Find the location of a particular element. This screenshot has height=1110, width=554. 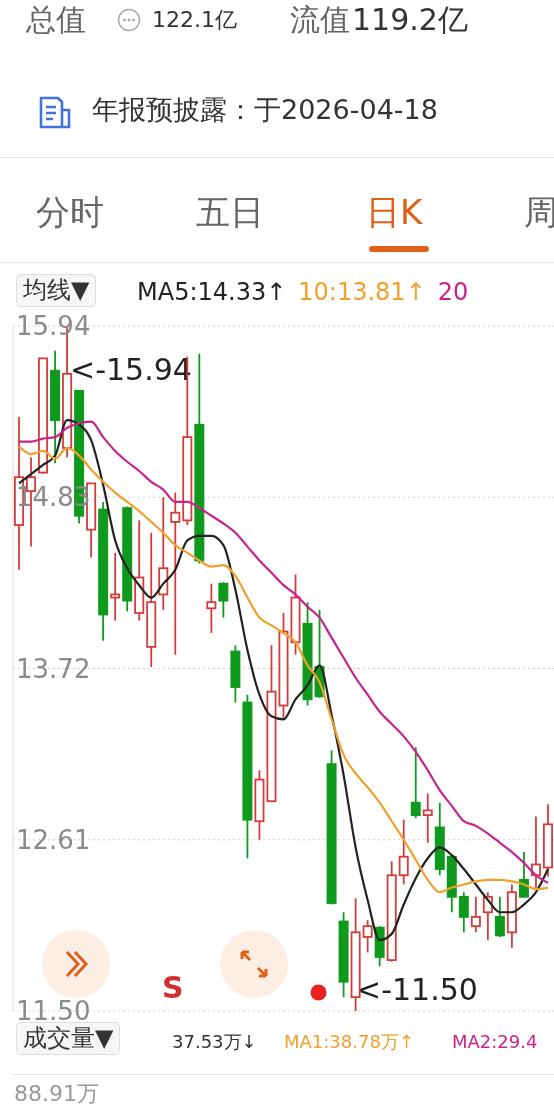

text: 总值 is located at coordinates (56, 20).